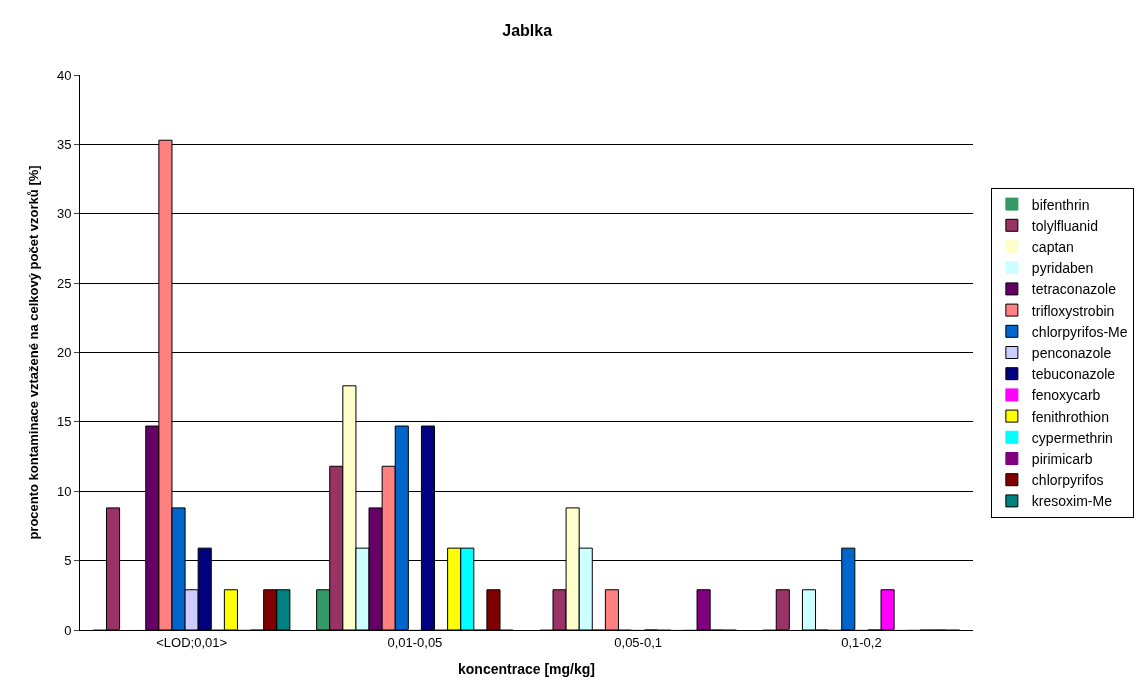 The image size is (1146, 695). Describe the element at coordinates (1060, 204) in the screenshot. I see `legend-label: bifenthrin` at that location.